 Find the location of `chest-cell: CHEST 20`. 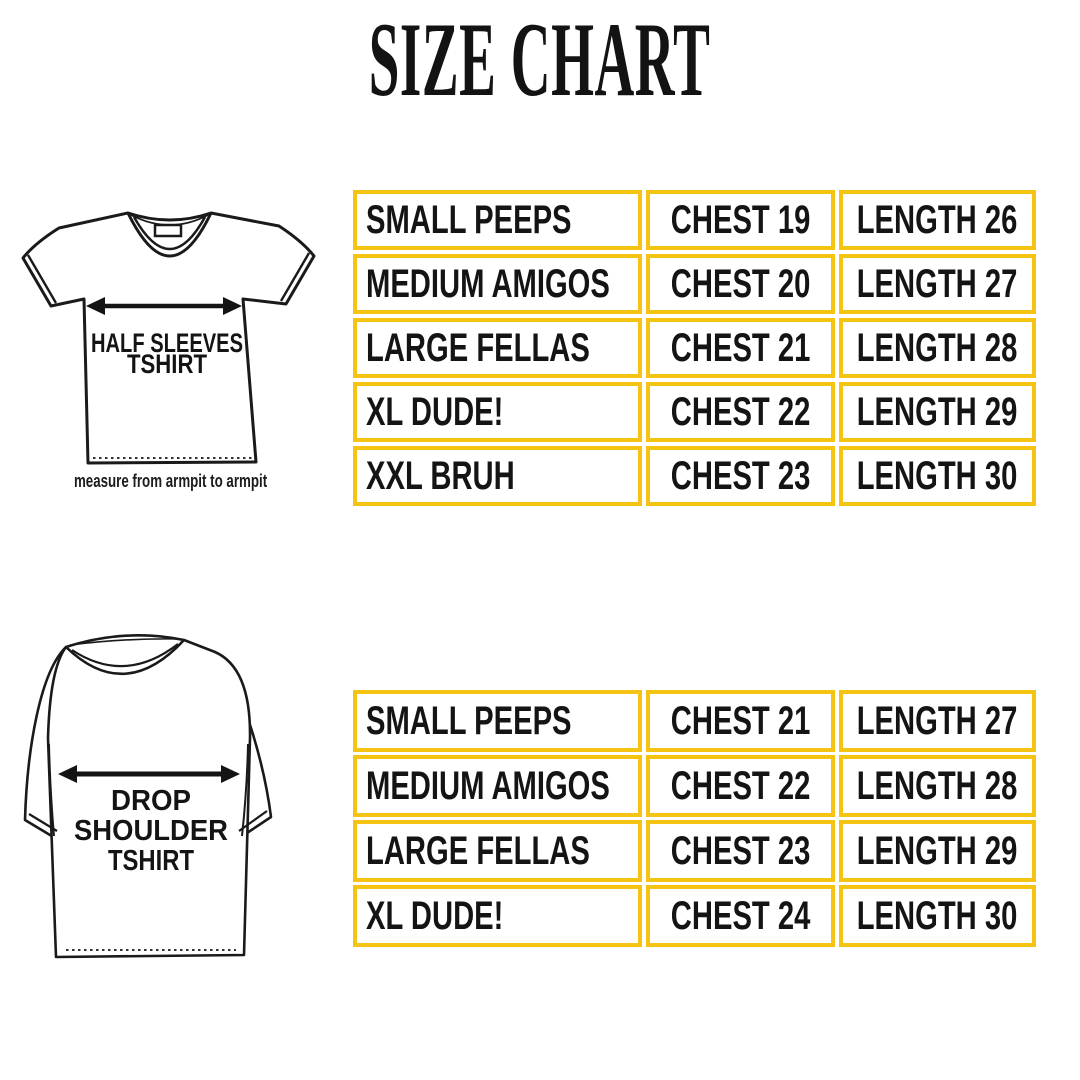

chest-cell: CHEST 20 is located at coordinates (740, 284).